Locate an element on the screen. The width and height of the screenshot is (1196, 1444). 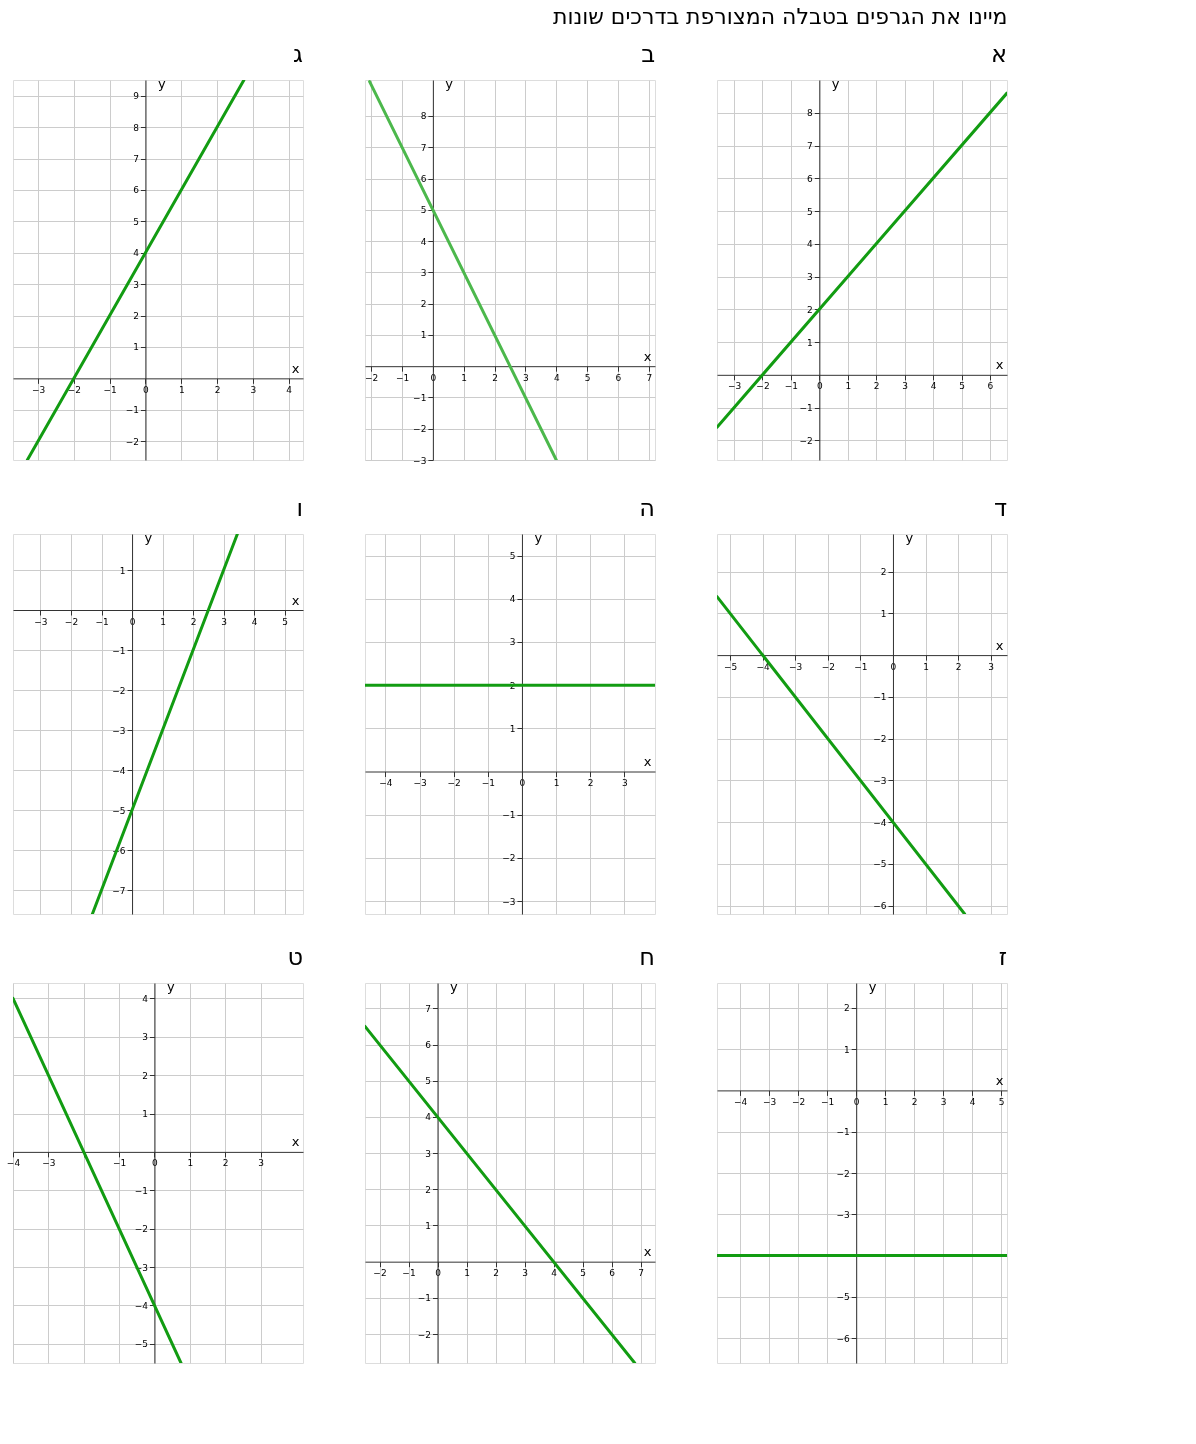
y-tick-label: −4 is located at coordinates (880, 822).